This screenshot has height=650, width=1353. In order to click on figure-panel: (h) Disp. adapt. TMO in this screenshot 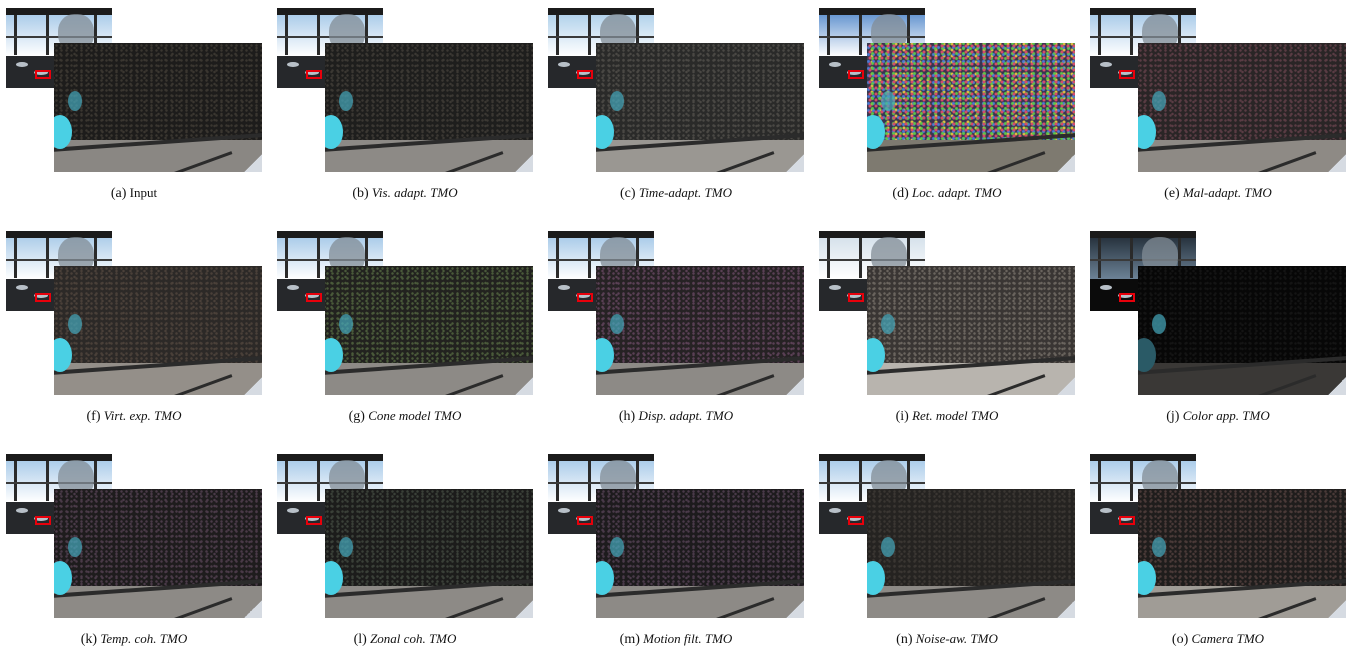, I will do `click(676, 327)`.